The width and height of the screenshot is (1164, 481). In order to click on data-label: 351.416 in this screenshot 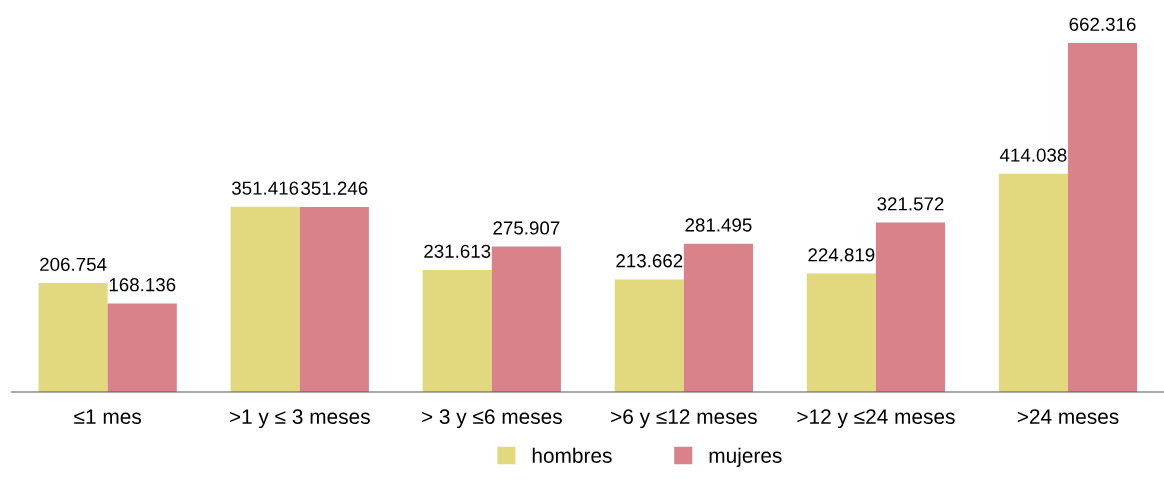, I will do `click(265, 188)`.